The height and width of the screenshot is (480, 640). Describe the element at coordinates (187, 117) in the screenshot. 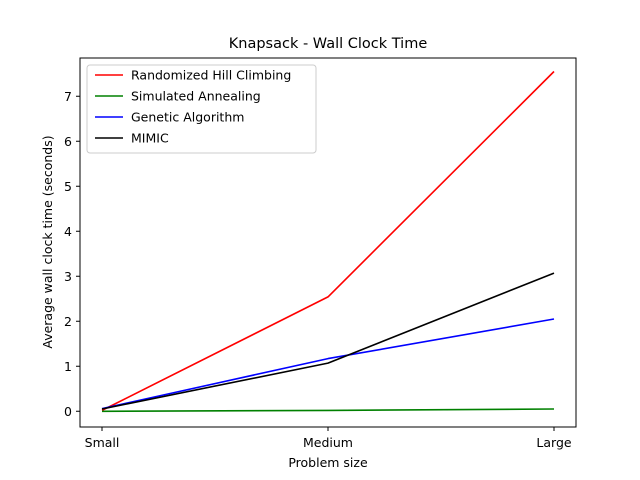

I see `legend-label-genetic-algorithm: Genetic Algorithm` at that location.